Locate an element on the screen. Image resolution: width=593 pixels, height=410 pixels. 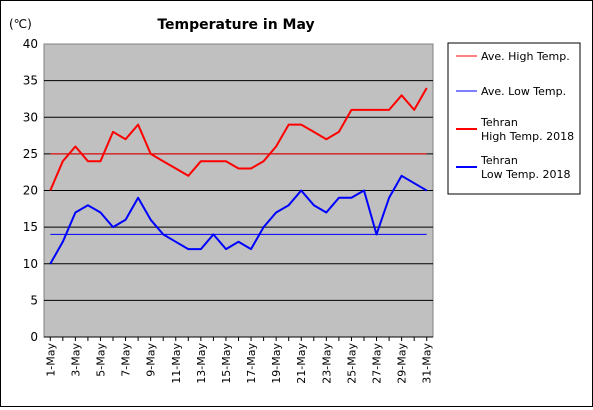
x-tick-label: 5-May is located at coordinates (100, 360).